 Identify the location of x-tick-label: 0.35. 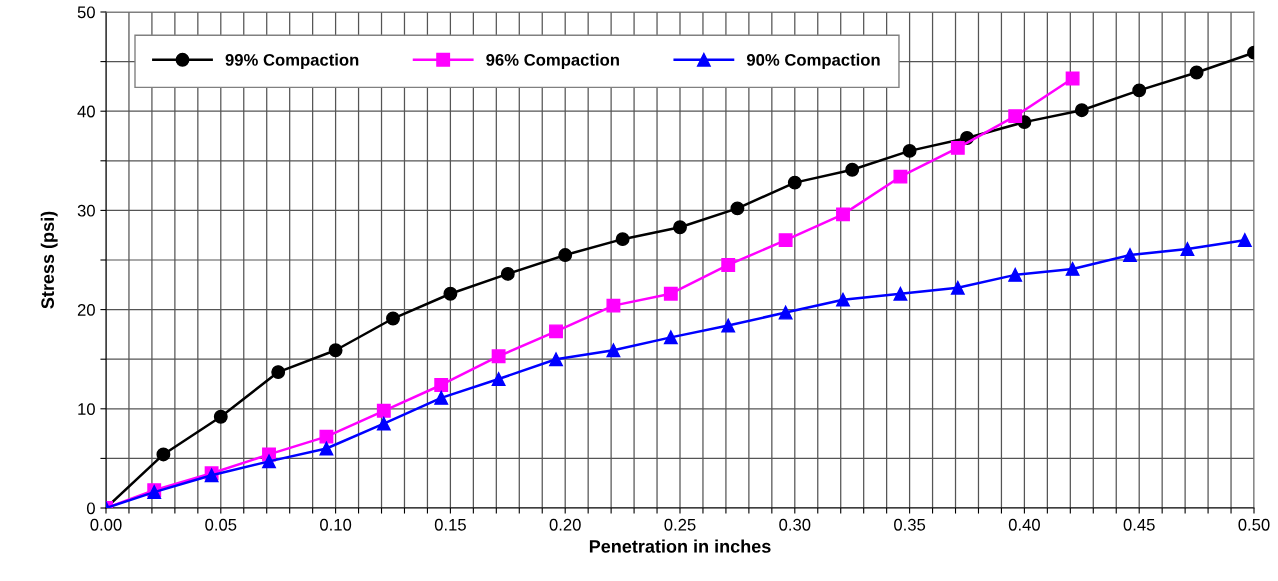
(910, 524).